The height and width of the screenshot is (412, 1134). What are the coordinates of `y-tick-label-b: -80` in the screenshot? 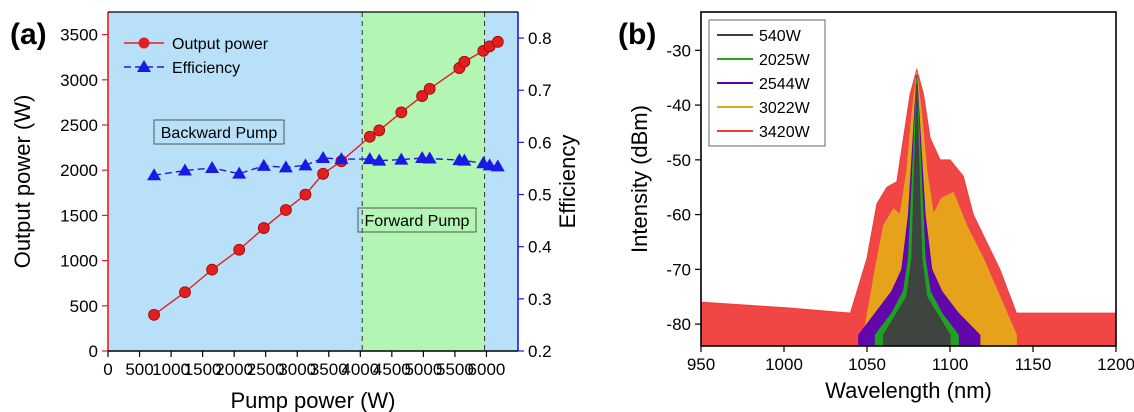 It's located at (678, 324).